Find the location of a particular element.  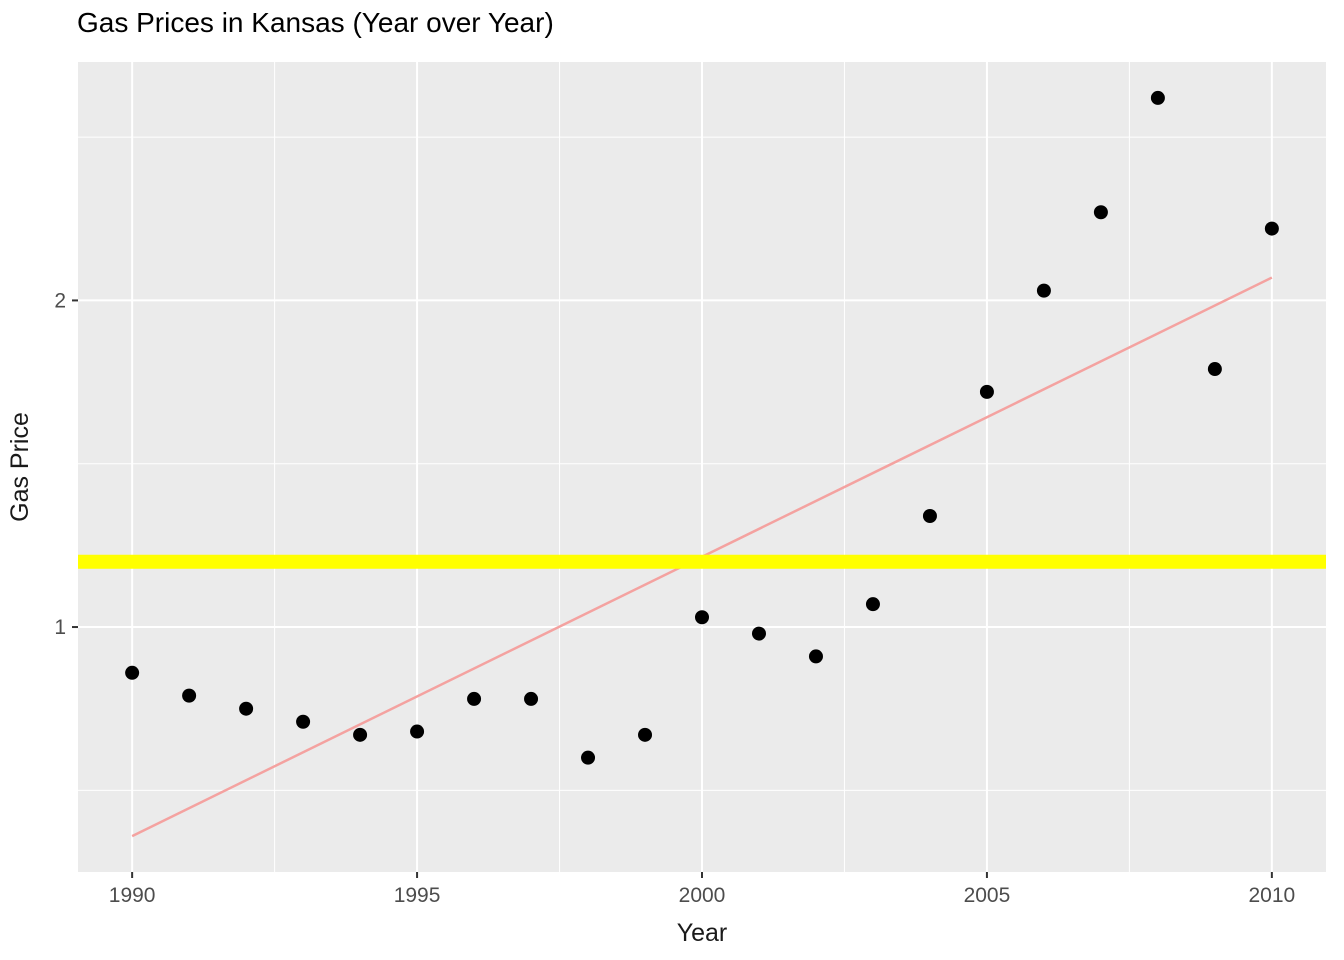

x-axis-title: Year is located at coordinates (702, 933).